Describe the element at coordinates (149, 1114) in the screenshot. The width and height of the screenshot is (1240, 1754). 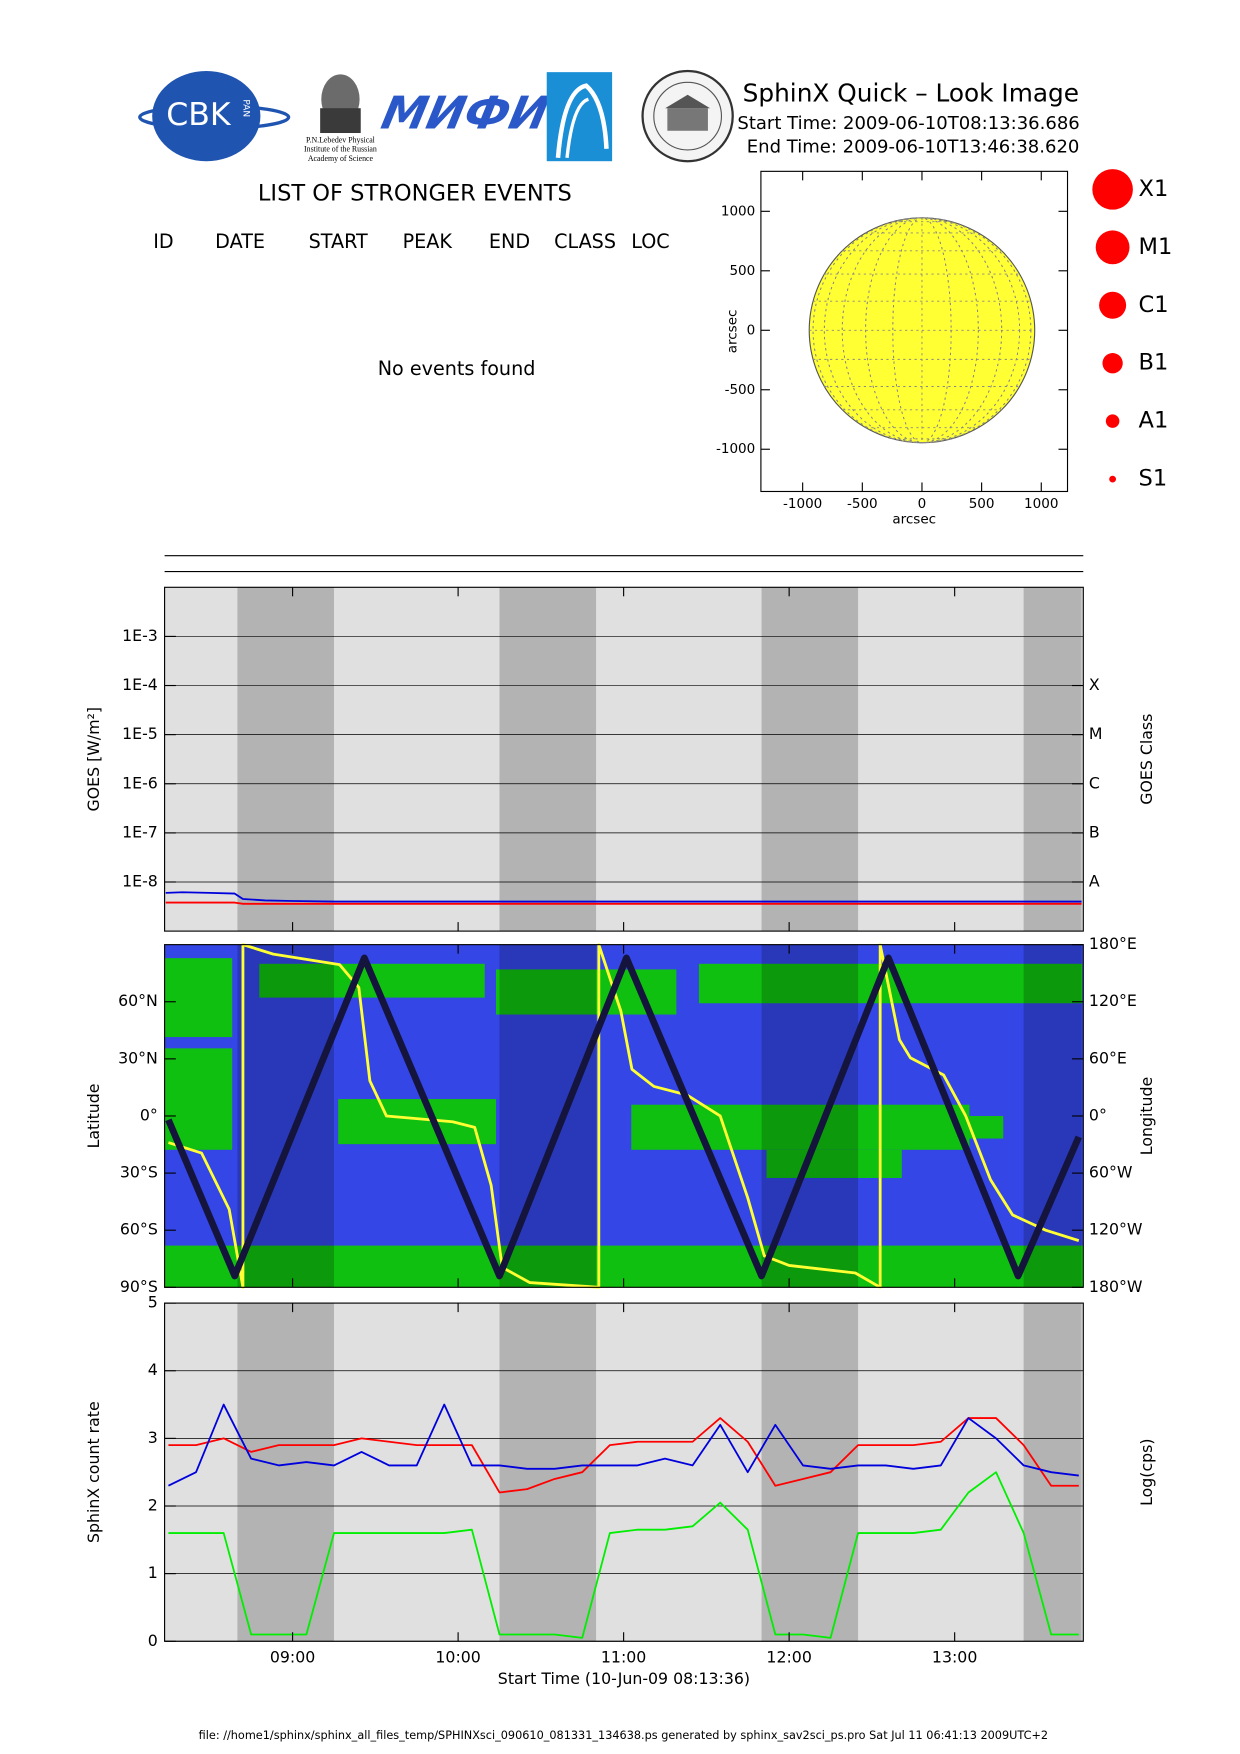
I see `y-tick-label: 0°` at that location.